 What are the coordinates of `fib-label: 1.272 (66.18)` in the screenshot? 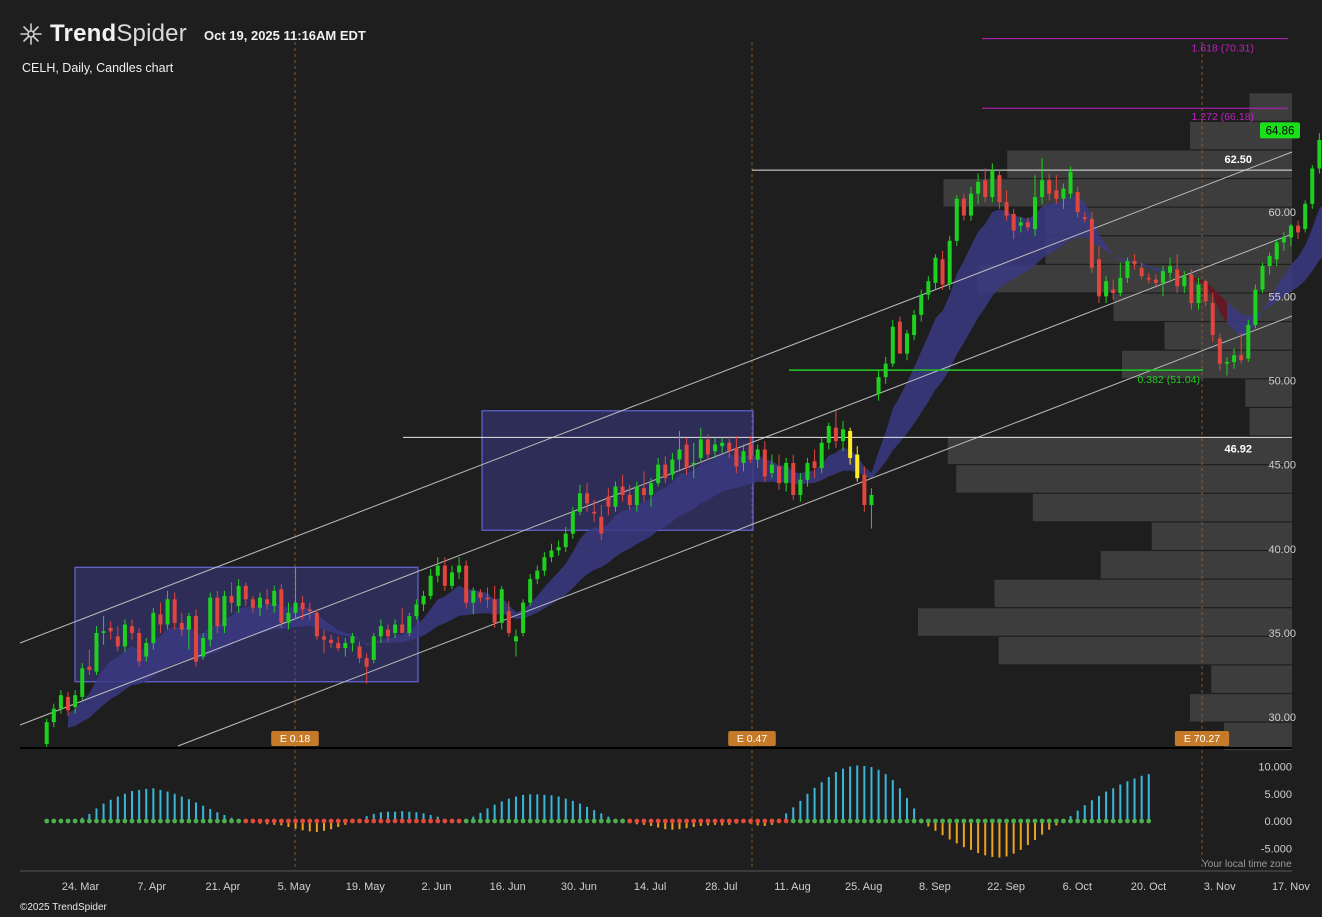 It's located at (1223, 117).